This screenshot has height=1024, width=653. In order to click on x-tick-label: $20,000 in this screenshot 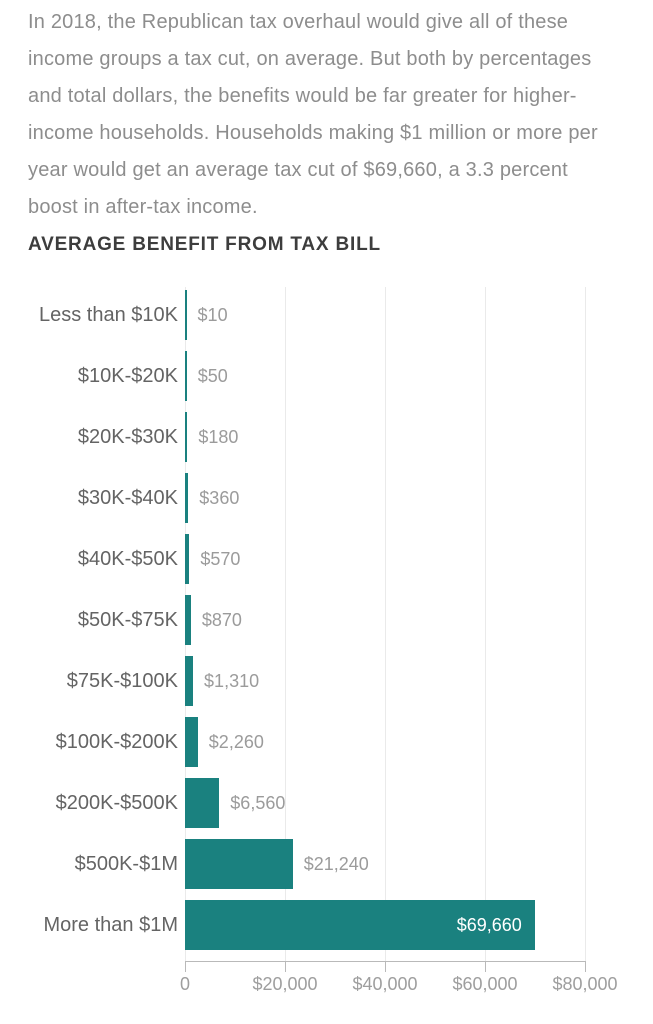, I will do `click(285, 984)`.